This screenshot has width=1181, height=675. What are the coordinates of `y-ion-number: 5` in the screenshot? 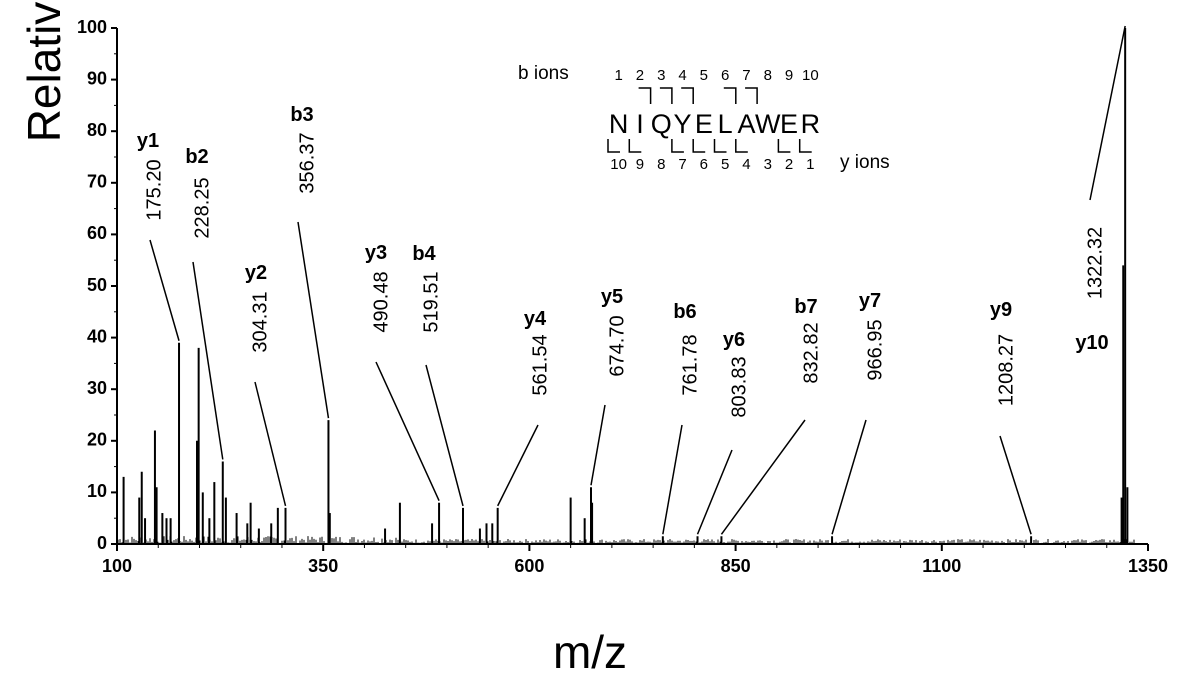 It's located at (725, 164).